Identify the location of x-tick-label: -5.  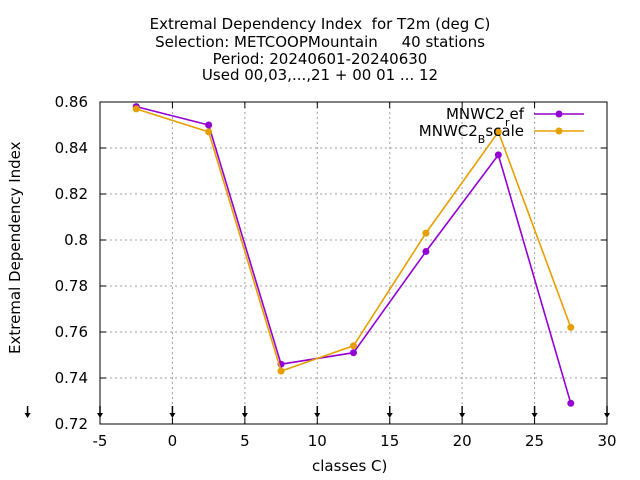
(100, 441).